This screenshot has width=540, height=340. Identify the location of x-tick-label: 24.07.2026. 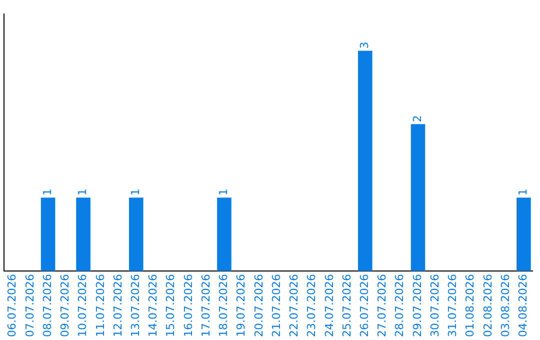
(329, 306).